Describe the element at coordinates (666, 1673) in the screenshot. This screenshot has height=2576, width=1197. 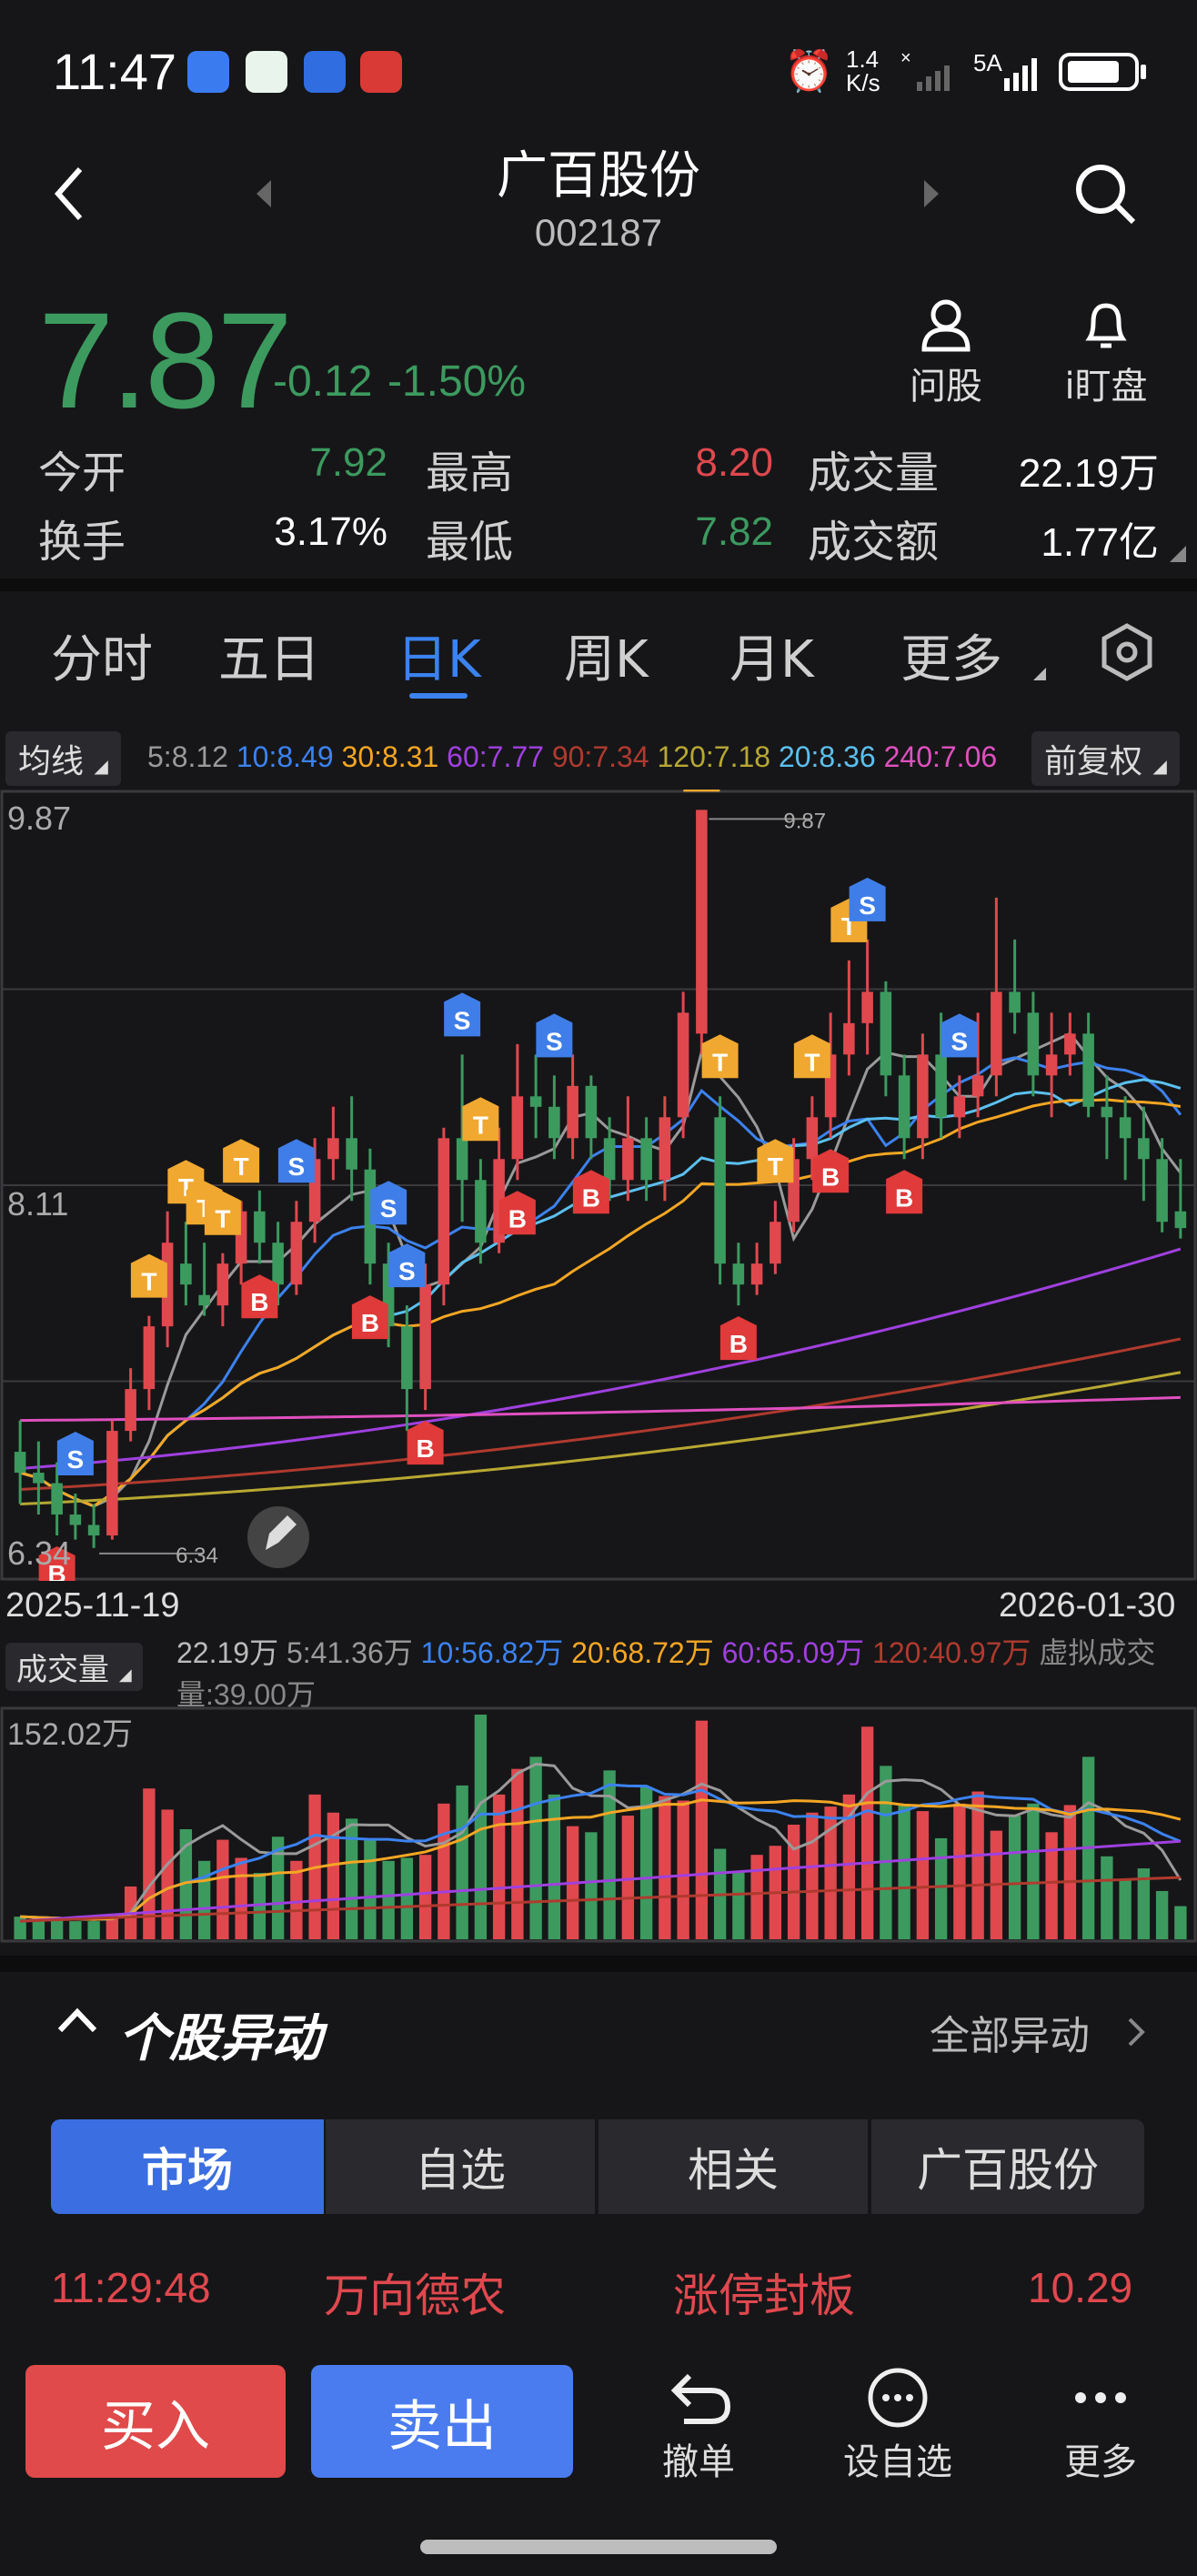
I see `vol-virtual: 虚拟成交量:39.00万` at that location.